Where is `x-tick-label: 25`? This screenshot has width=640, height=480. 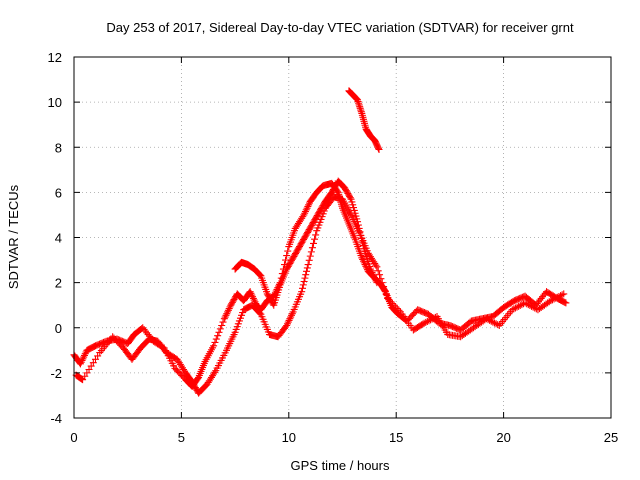 x-tick-label: 25 is located at coordinates (611, 437).